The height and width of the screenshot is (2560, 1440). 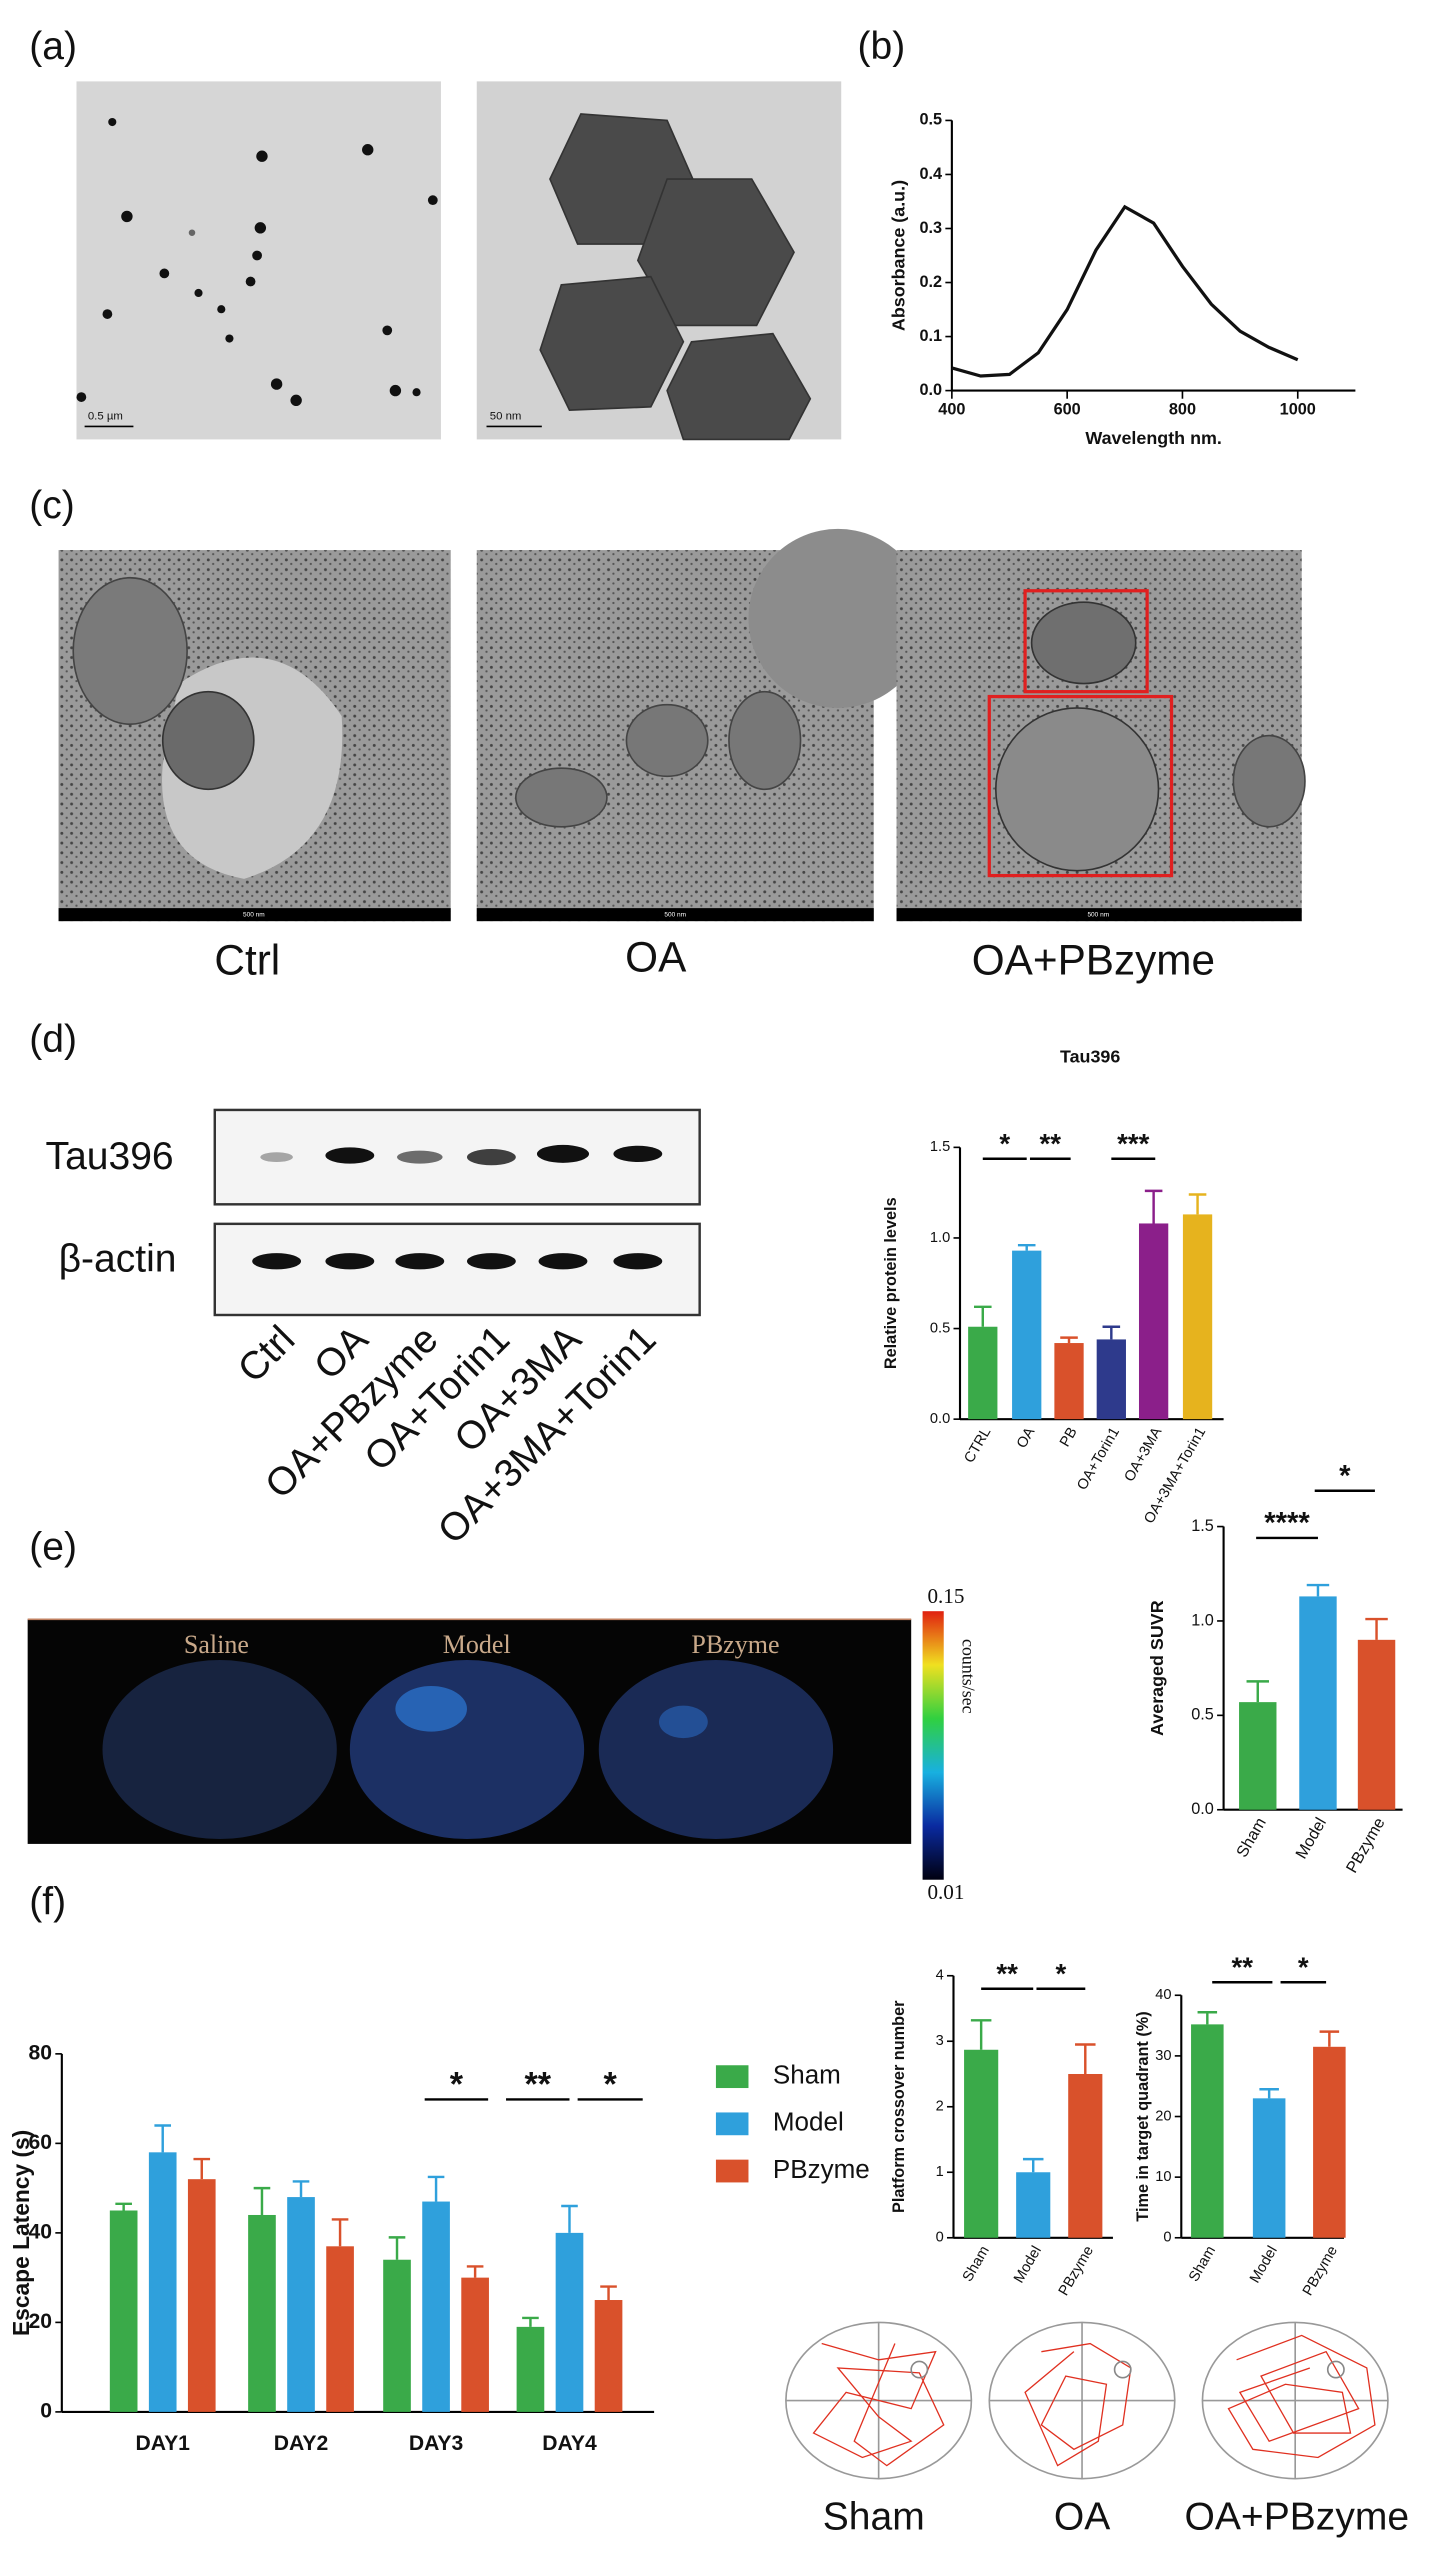 I want to click on x-tick-label: DAY3, so click(x=436, y=2443).